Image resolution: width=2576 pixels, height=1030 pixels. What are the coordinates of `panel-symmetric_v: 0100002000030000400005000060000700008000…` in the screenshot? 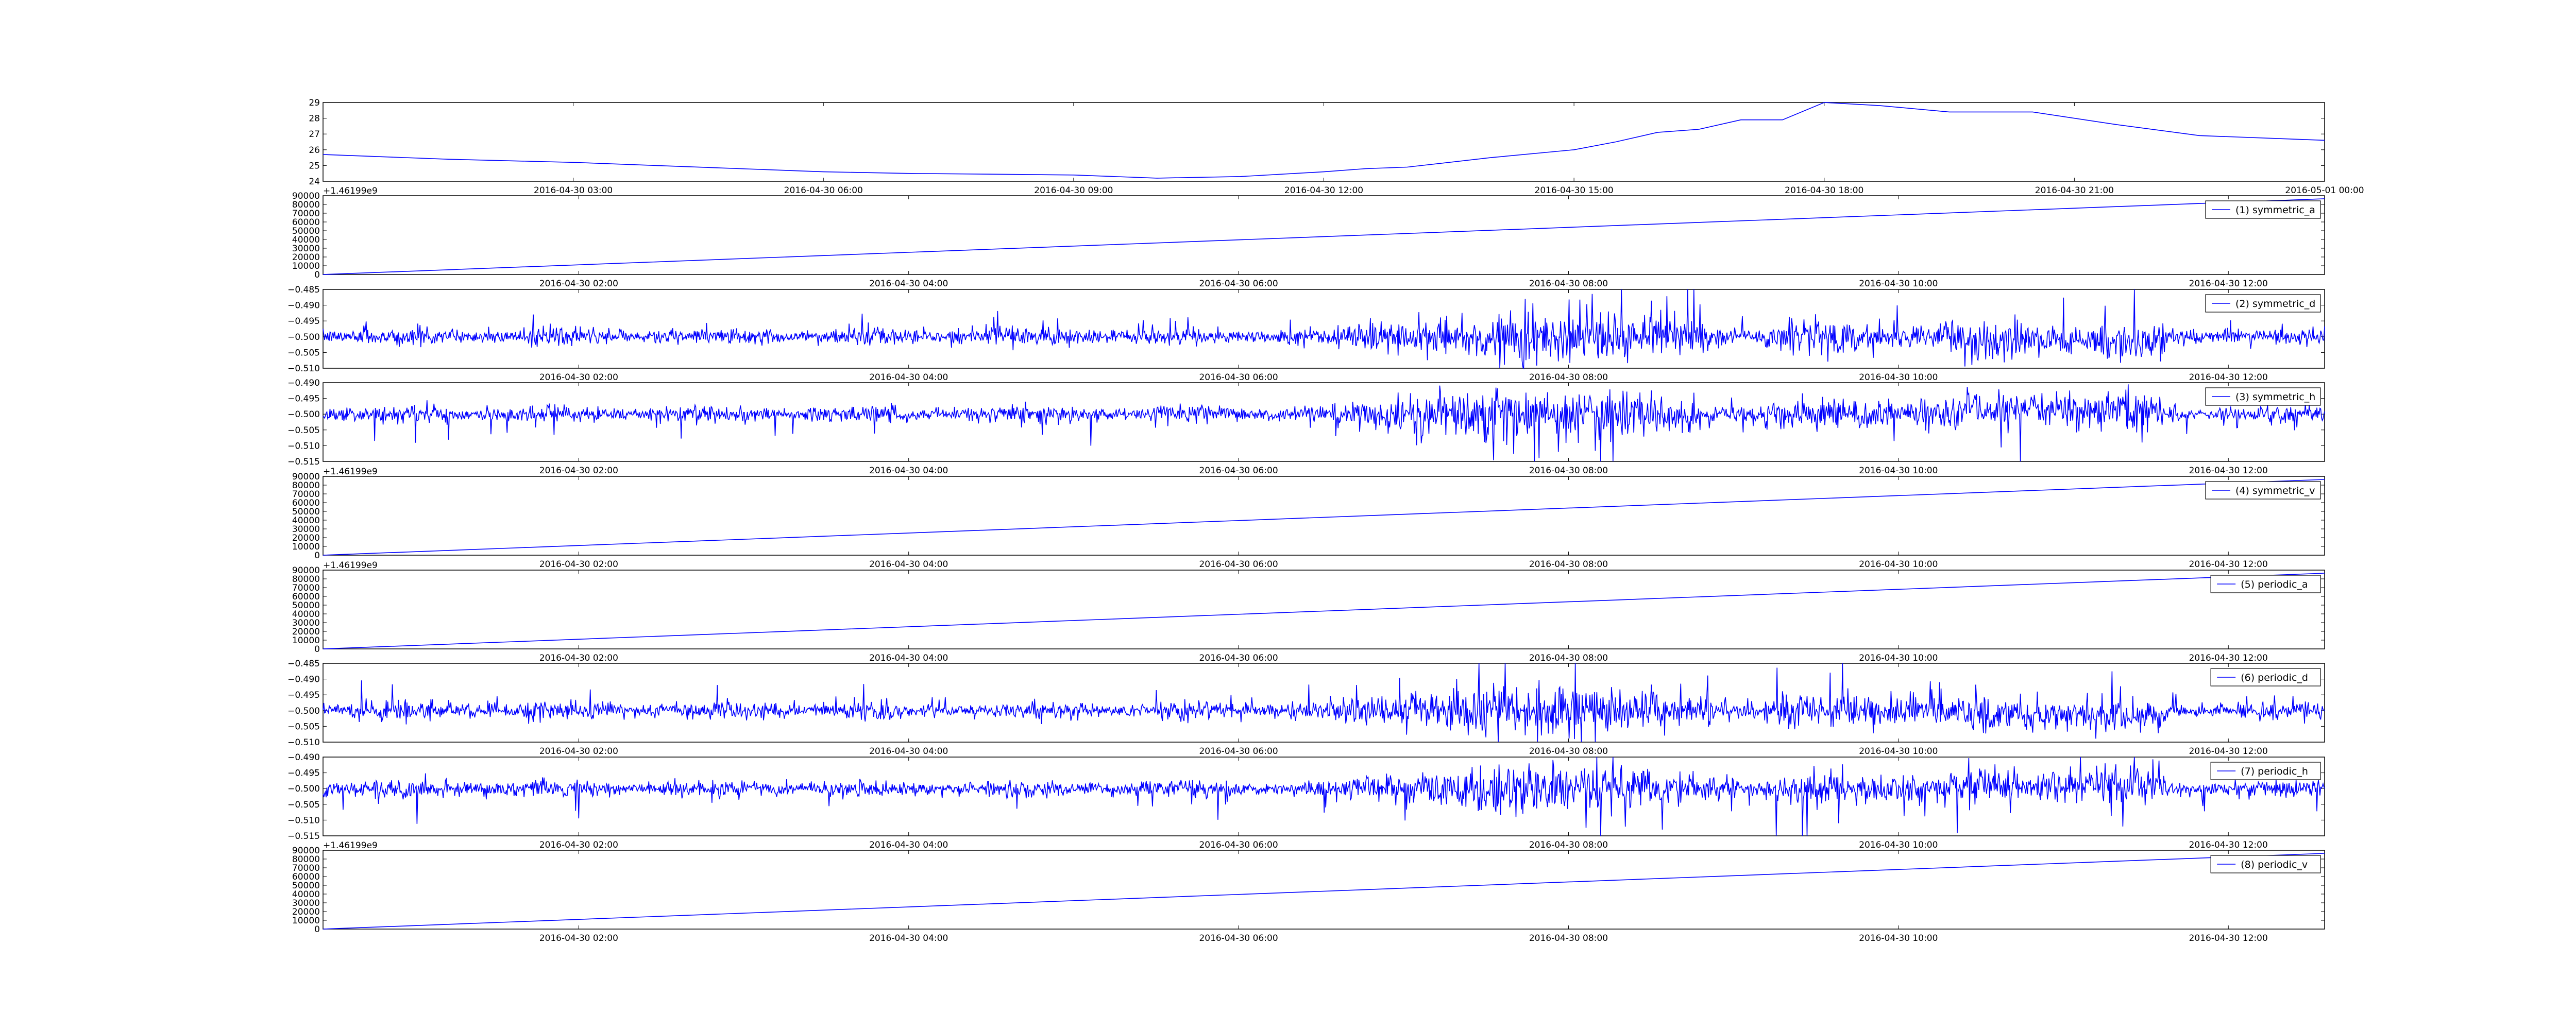 It's located at (1308, 518).